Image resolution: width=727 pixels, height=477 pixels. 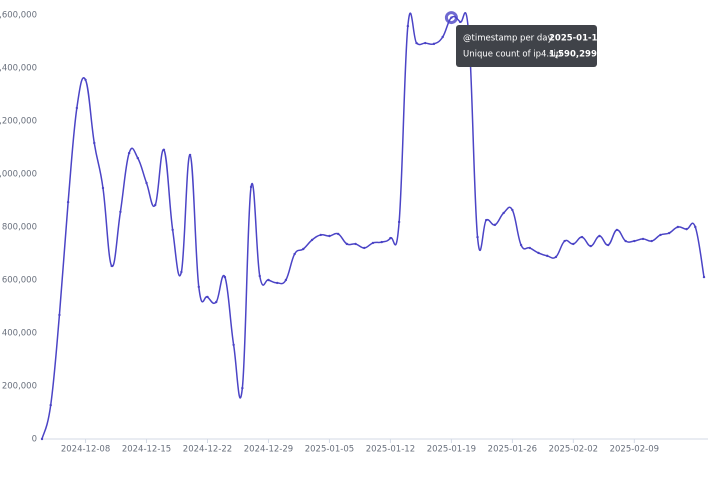 I want to click on y-tick-label: 1,600,000, so click(x=18, y=16).